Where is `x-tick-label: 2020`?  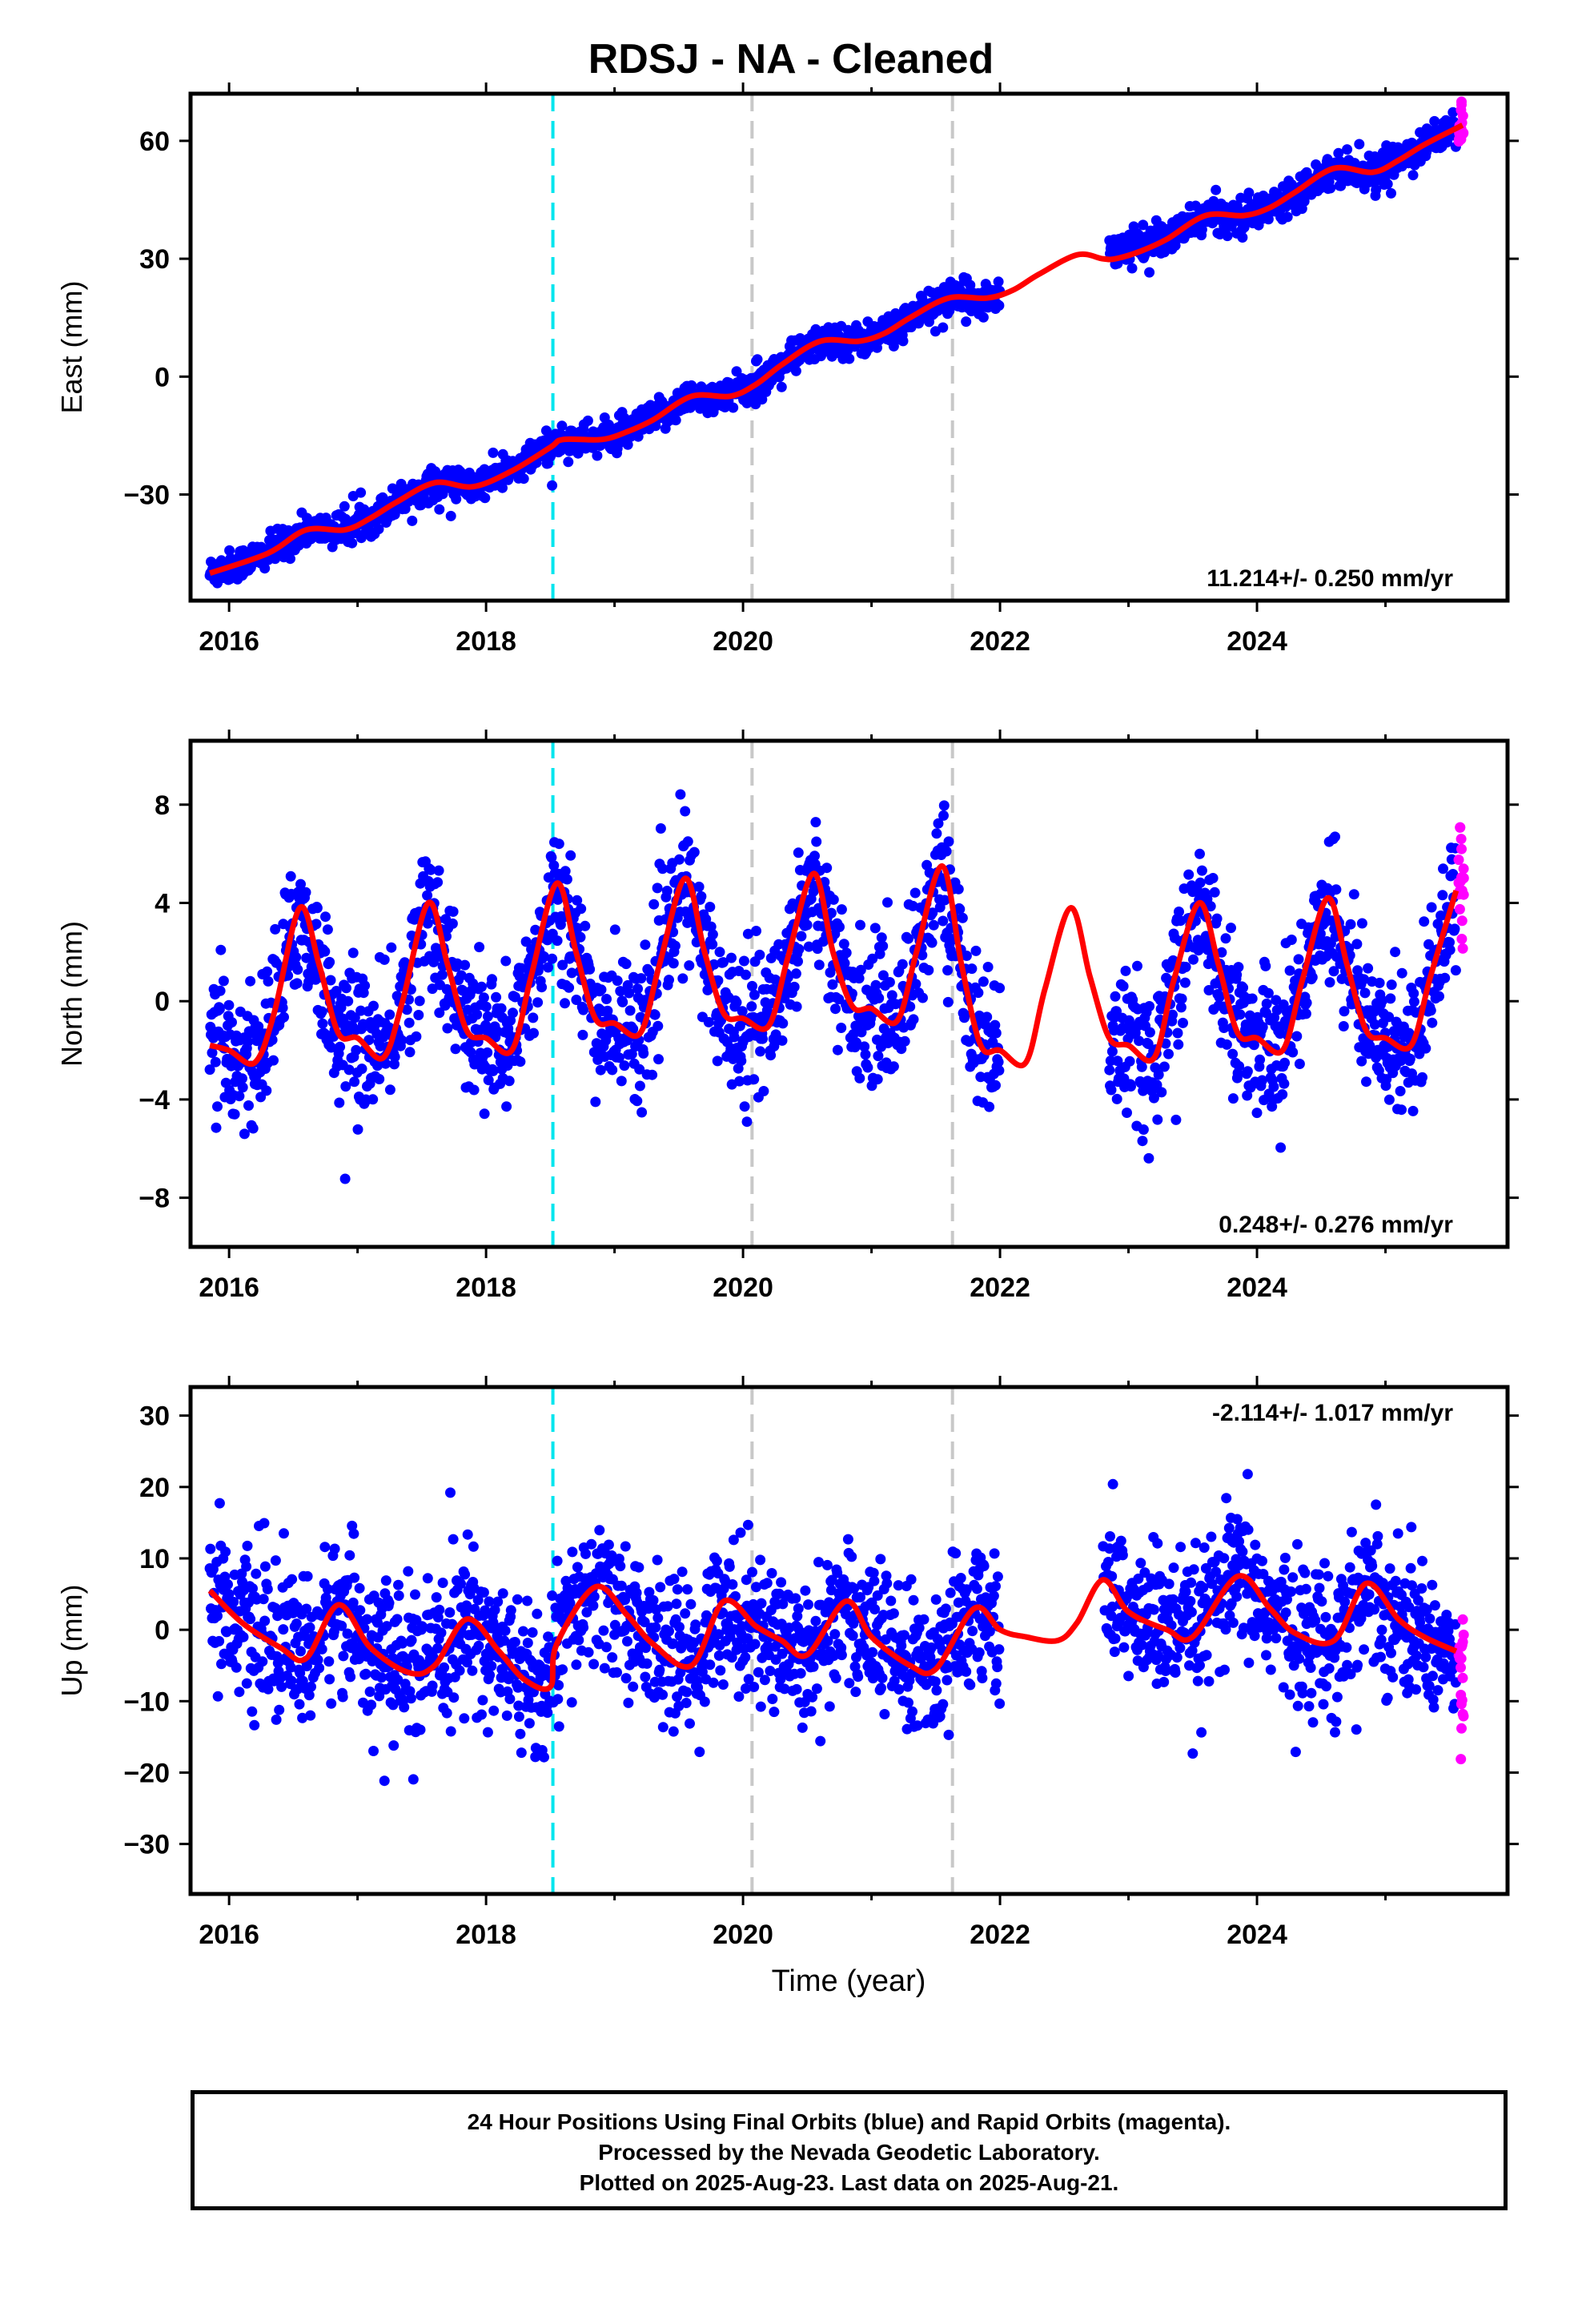
x-tick-label: 2020 is located at coordinates (743, 641).